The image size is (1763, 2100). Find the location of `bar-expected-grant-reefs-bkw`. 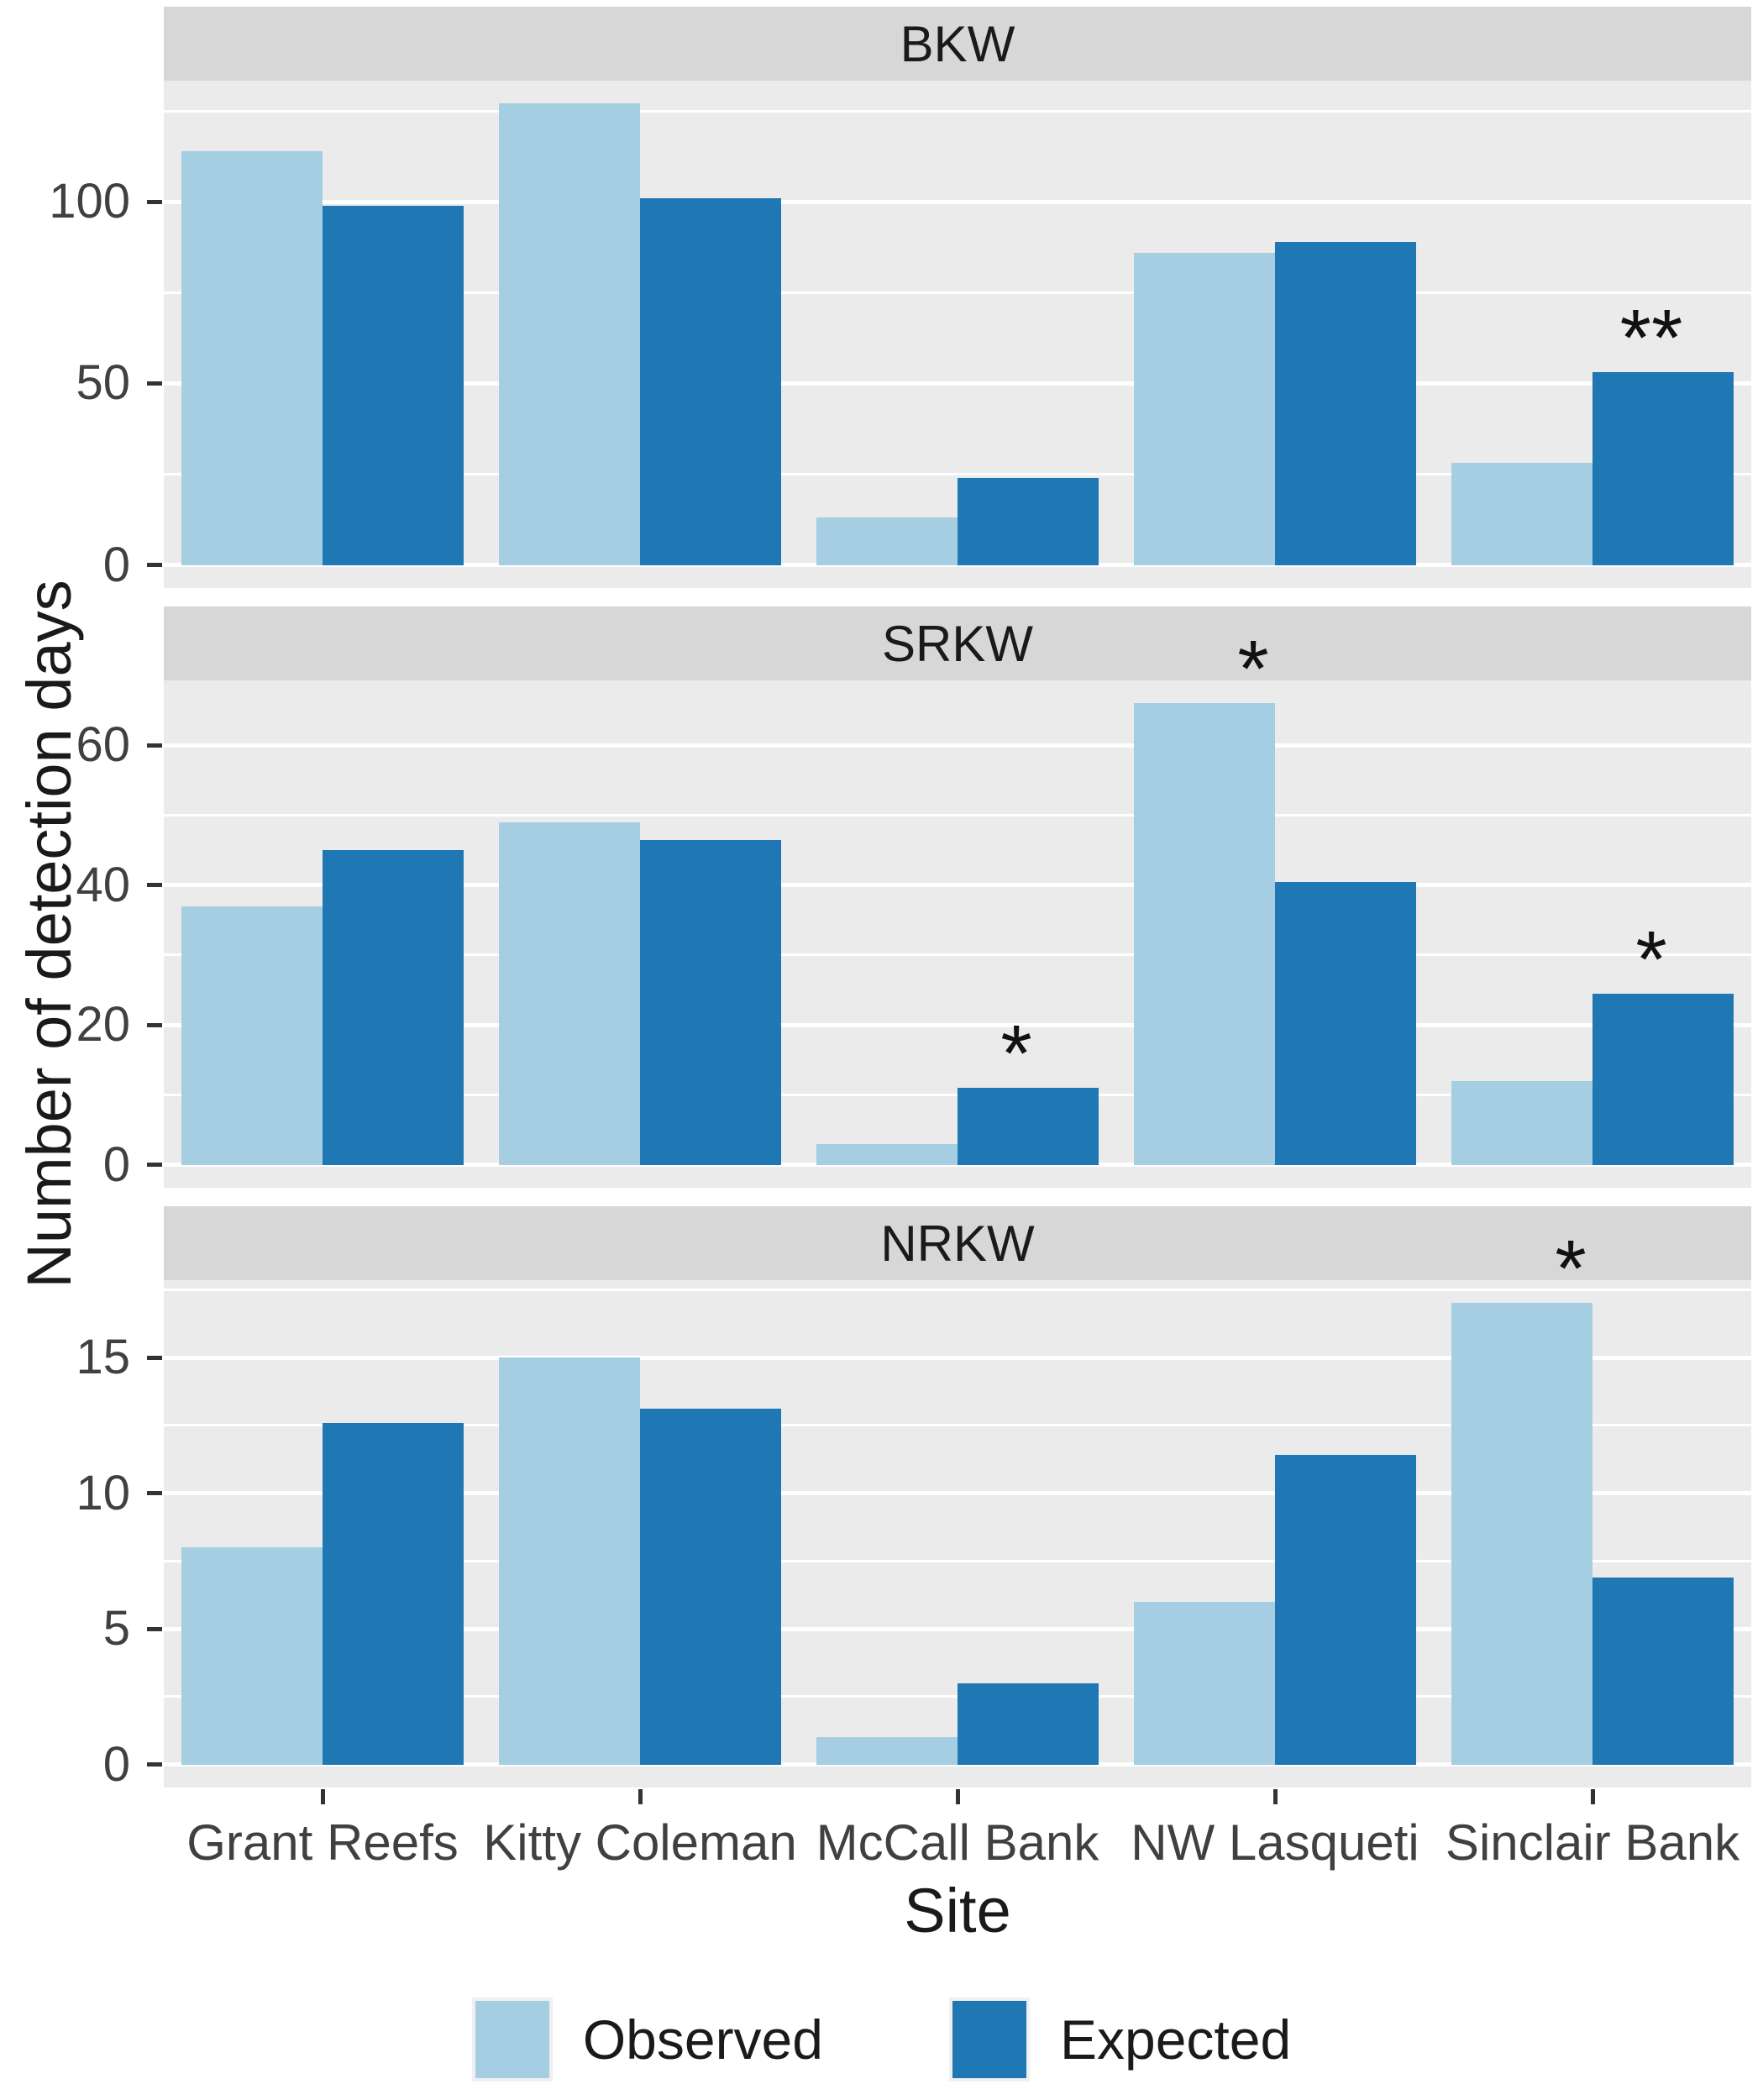

bar-expected-grant-reefs-bkw is located at coordinates (393, 385).